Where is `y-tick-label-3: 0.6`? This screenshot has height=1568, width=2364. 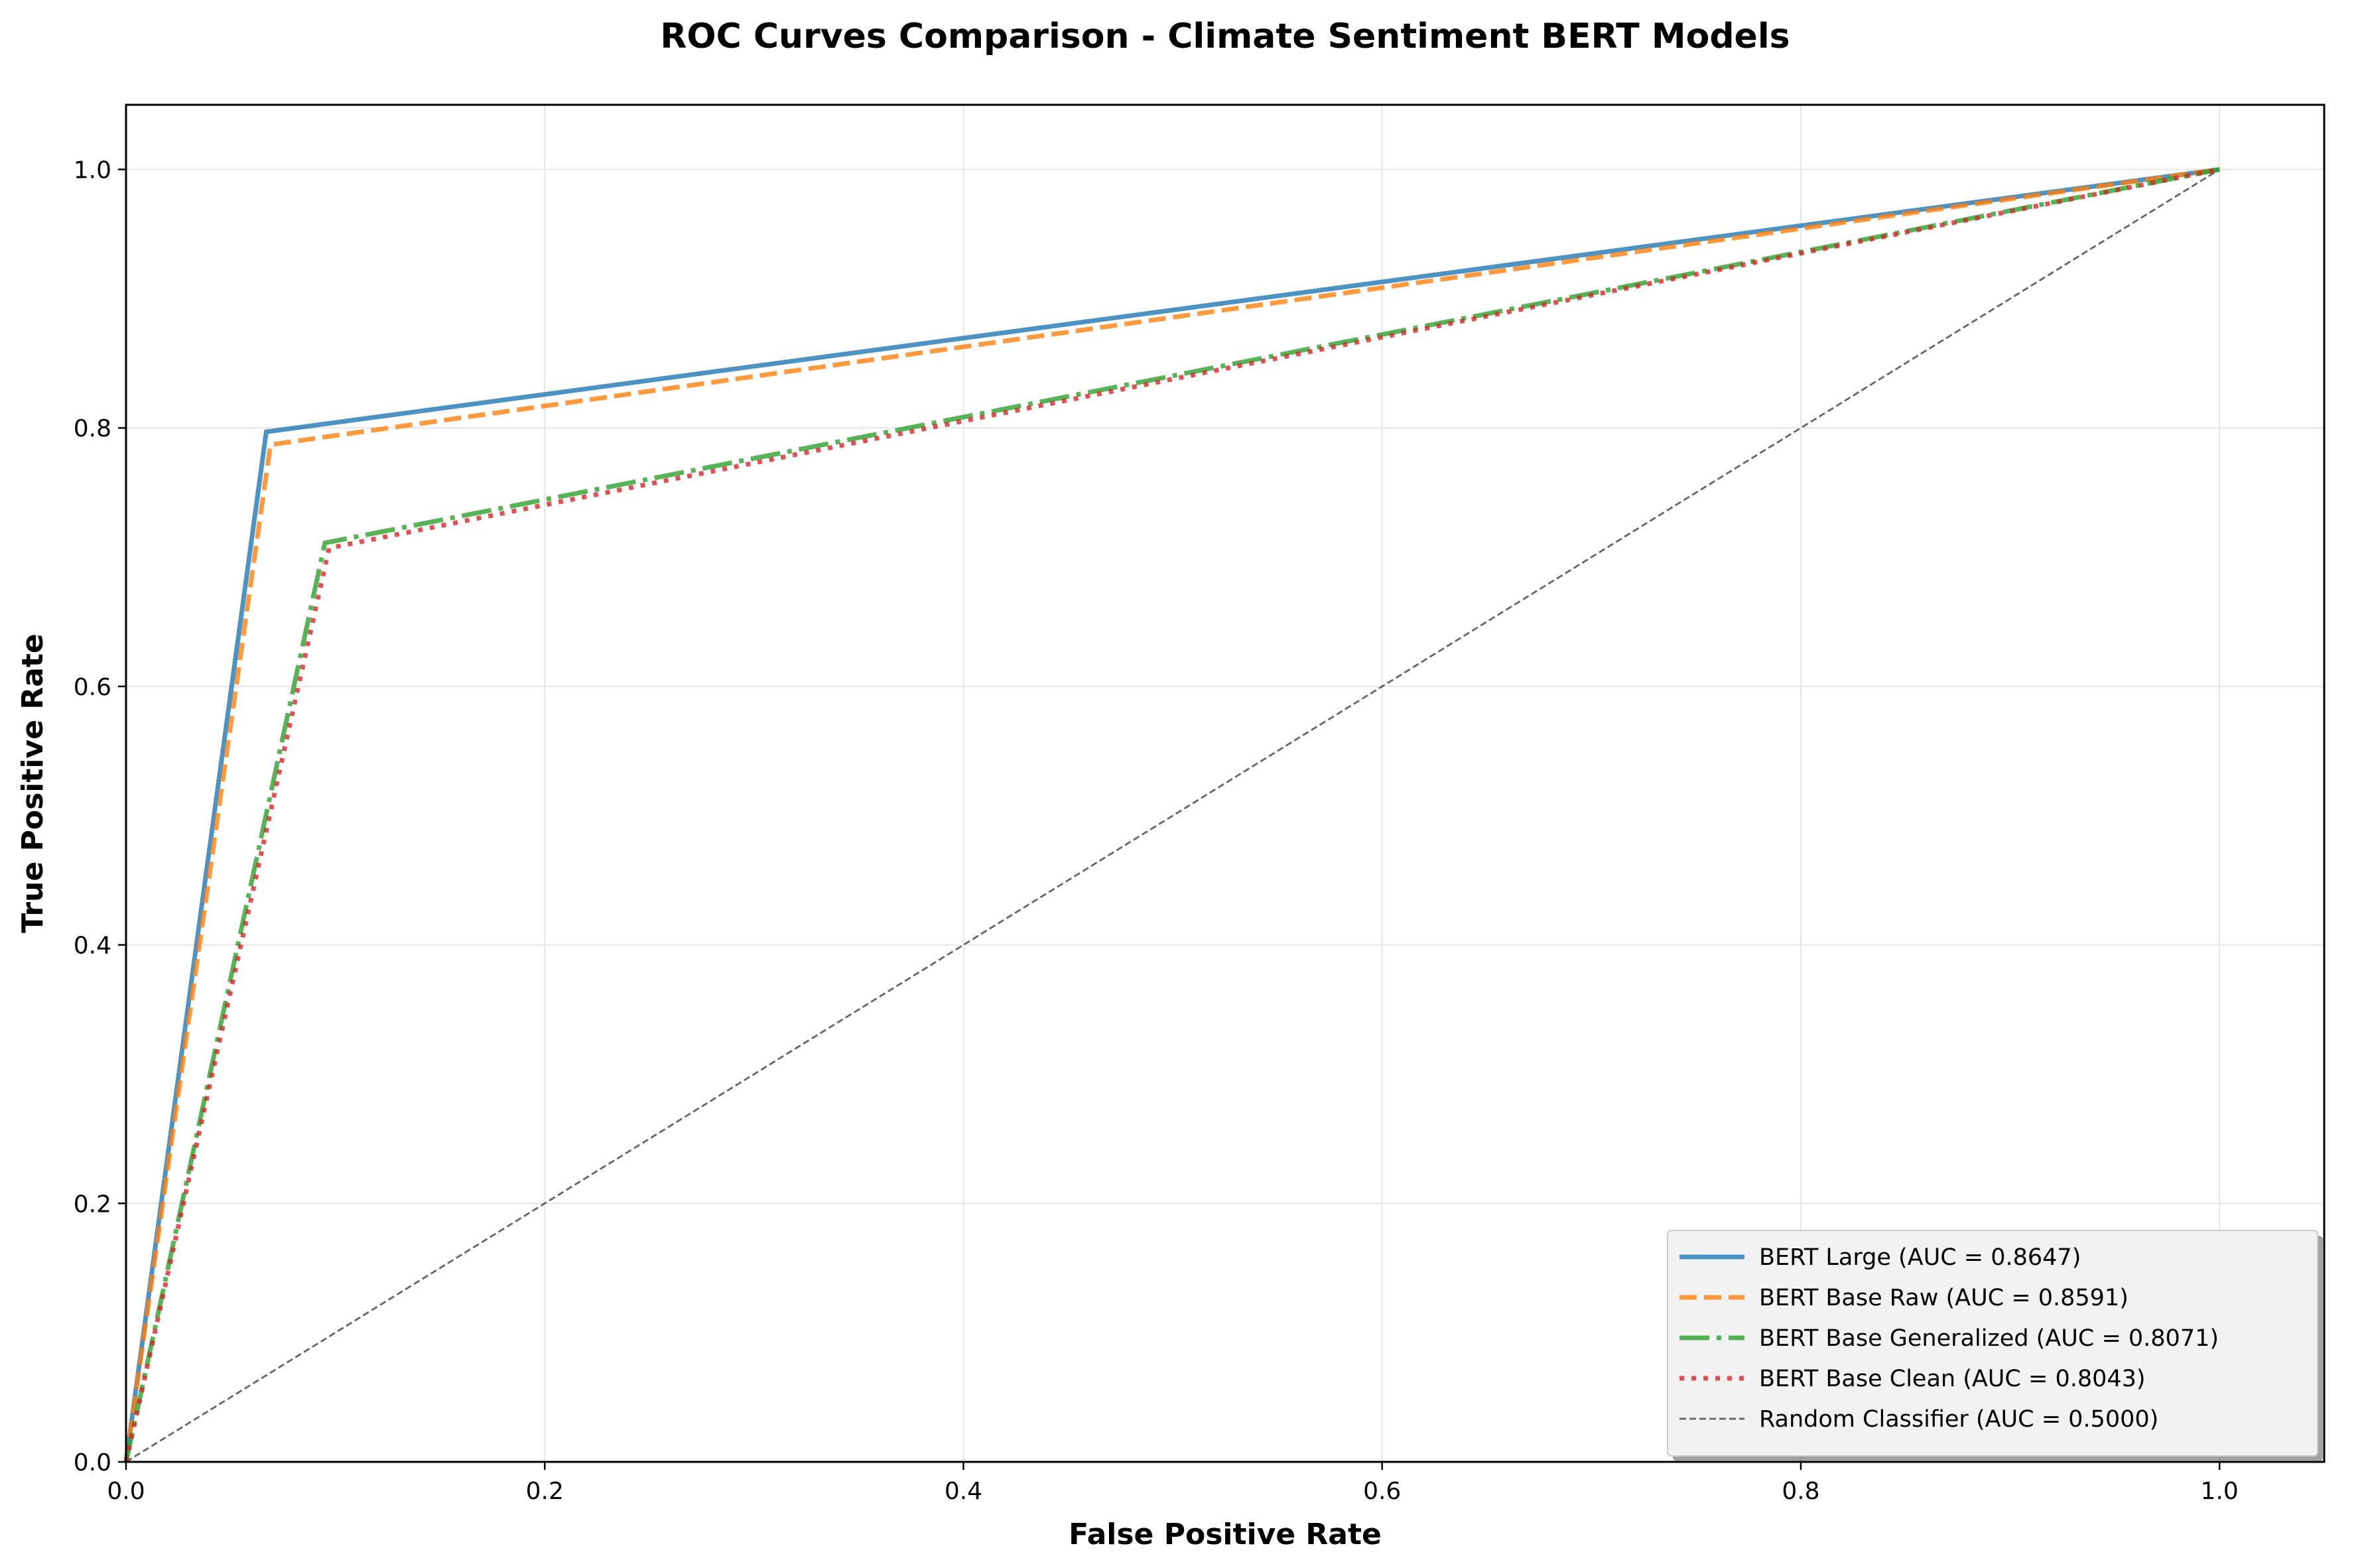
y-tick-label-3: 0.6 is located at coordinates (92, 688).